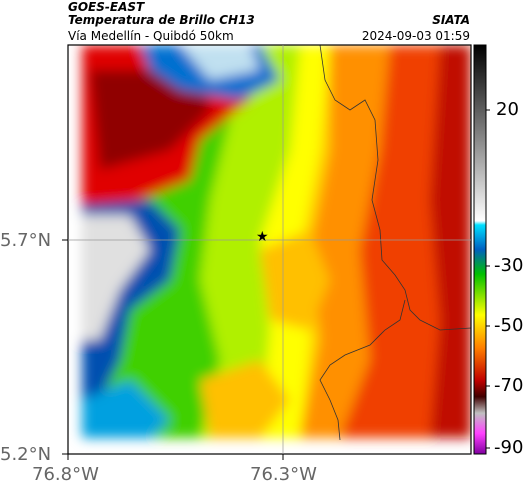 The width and height of the screenshot is (526, 491). What do you see at coordinates (65, 474) in the screenshot?
I see `lon-label-76.8W: 76.8°W` at bounding box center [65, 474].